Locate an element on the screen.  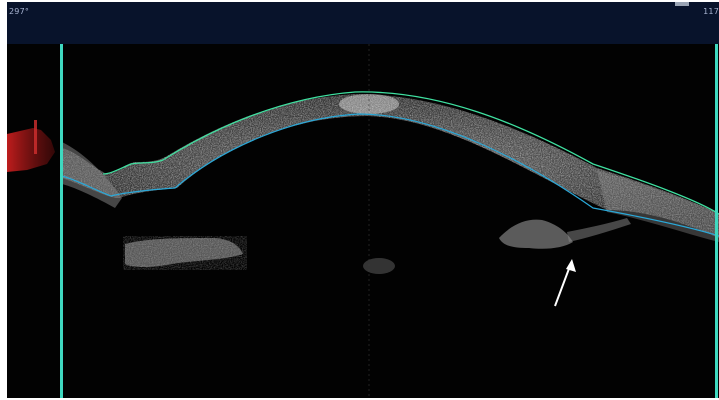
right-sclera-tissue is located at coordinates (658, 206).